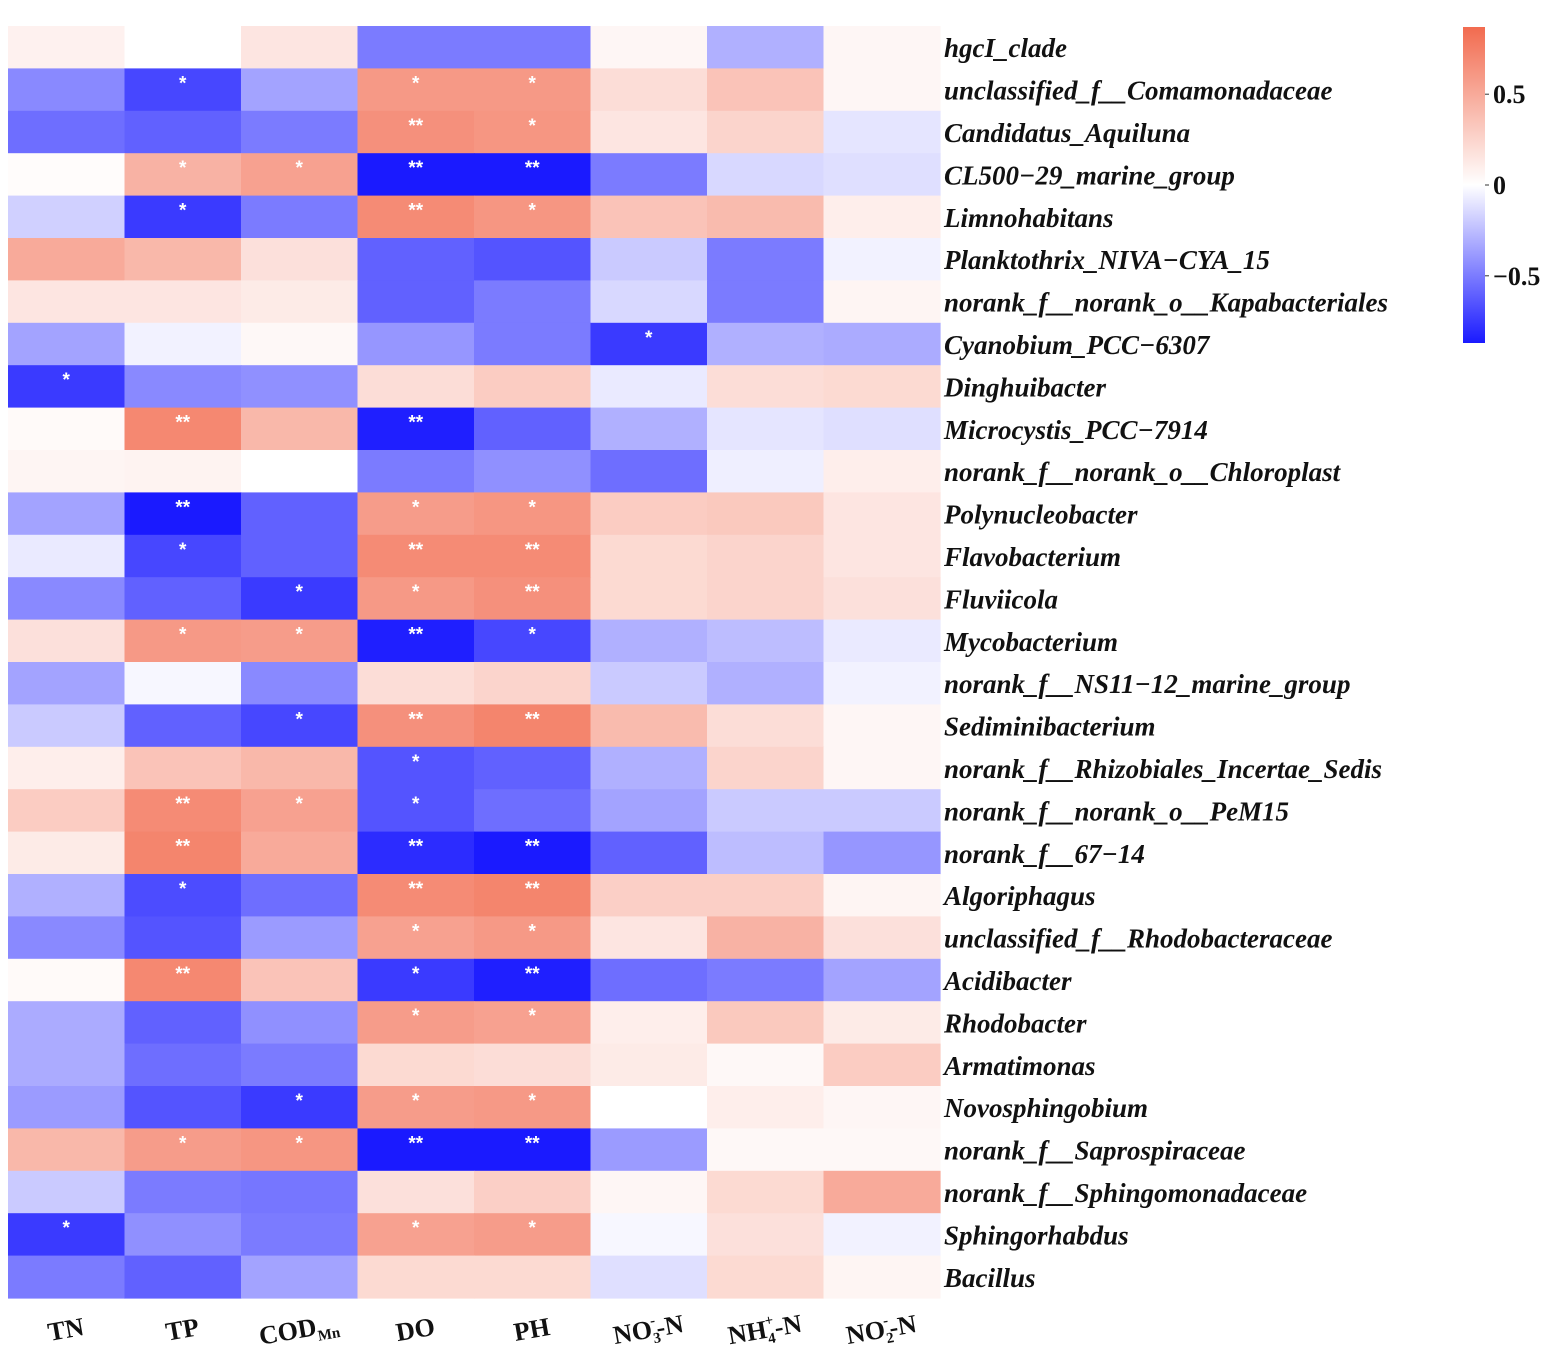 The width and height of the screenshot is (1559, 1360). Describe the element at coordinates (1516, 276) in the screenshot. I see `colorbar-tick-label: −0.5` at that location.